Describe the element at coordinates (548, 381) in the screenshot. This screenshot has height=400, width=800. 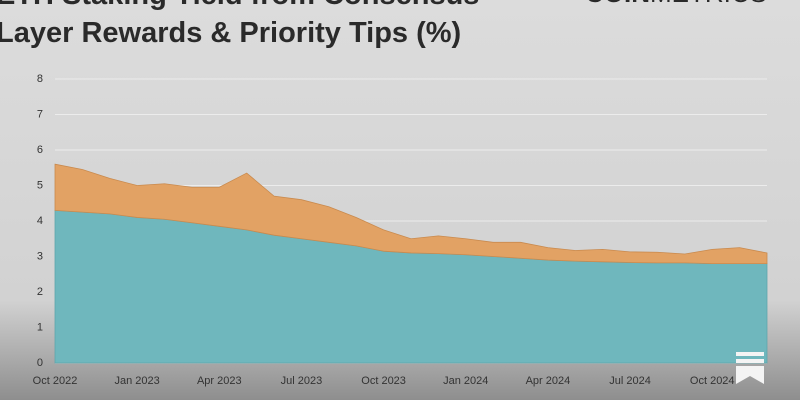
I see `x-tick-label: Apr 2024` at that location.